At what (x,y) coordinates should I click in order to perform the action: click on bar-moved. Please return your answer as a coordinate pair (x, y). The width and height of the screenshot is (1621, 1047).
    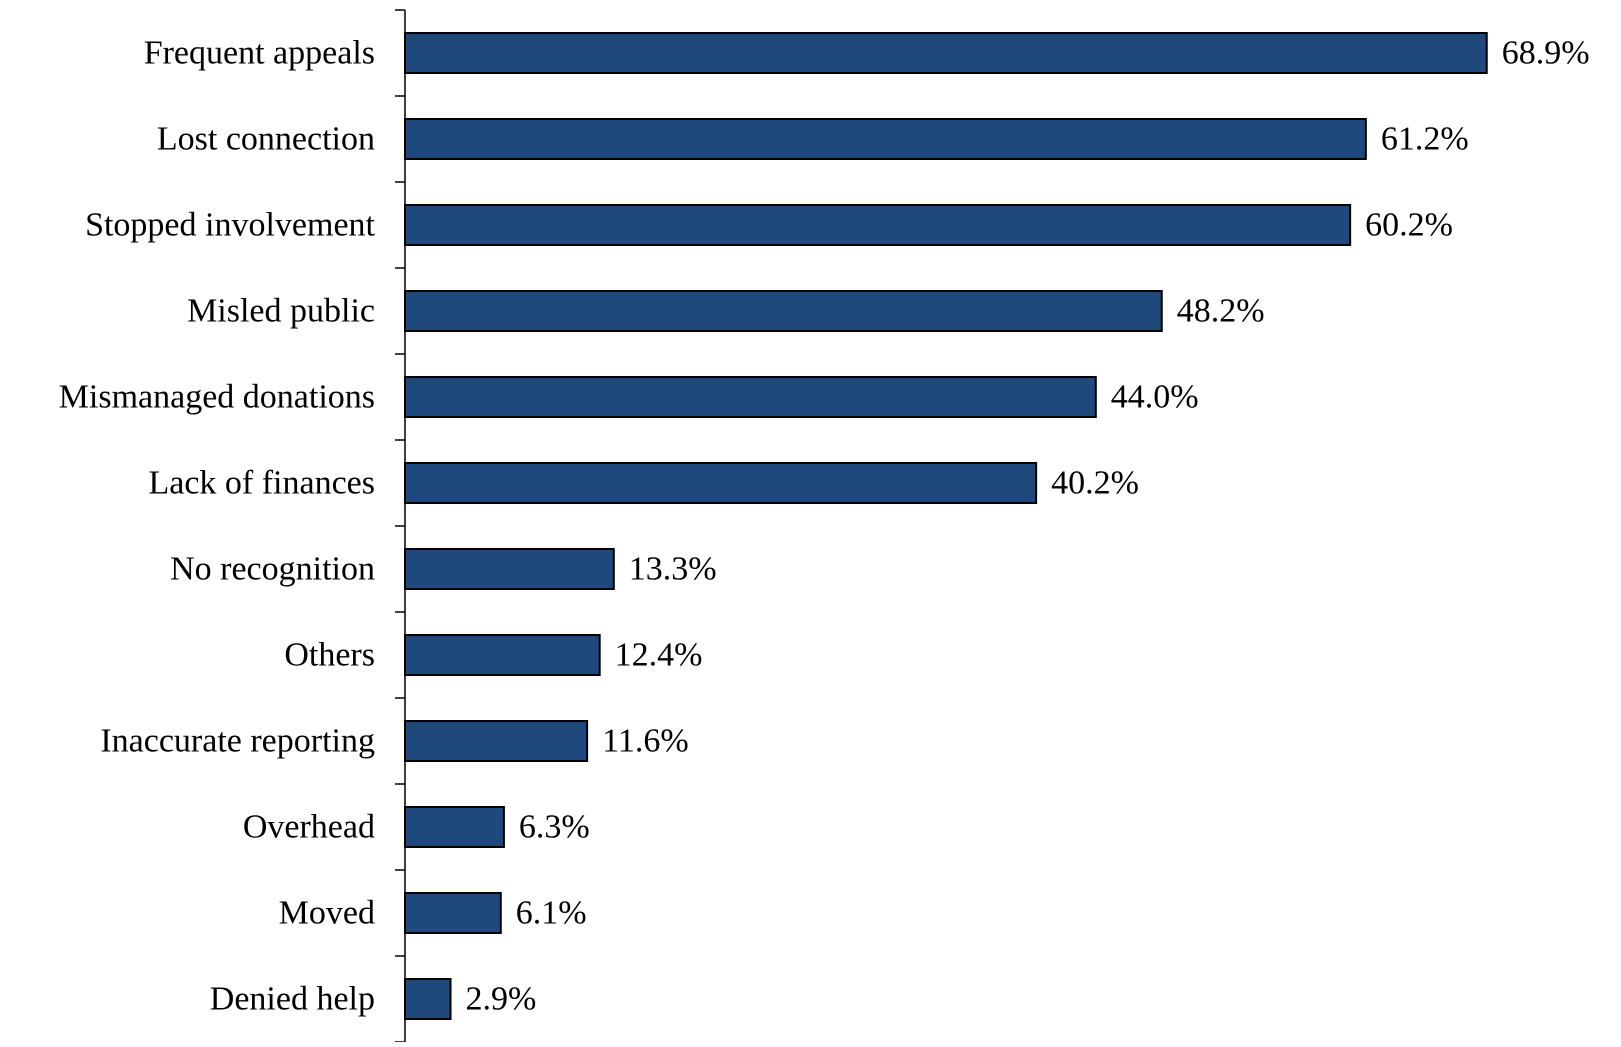
    Looking at the image, I should click on (453, 913).